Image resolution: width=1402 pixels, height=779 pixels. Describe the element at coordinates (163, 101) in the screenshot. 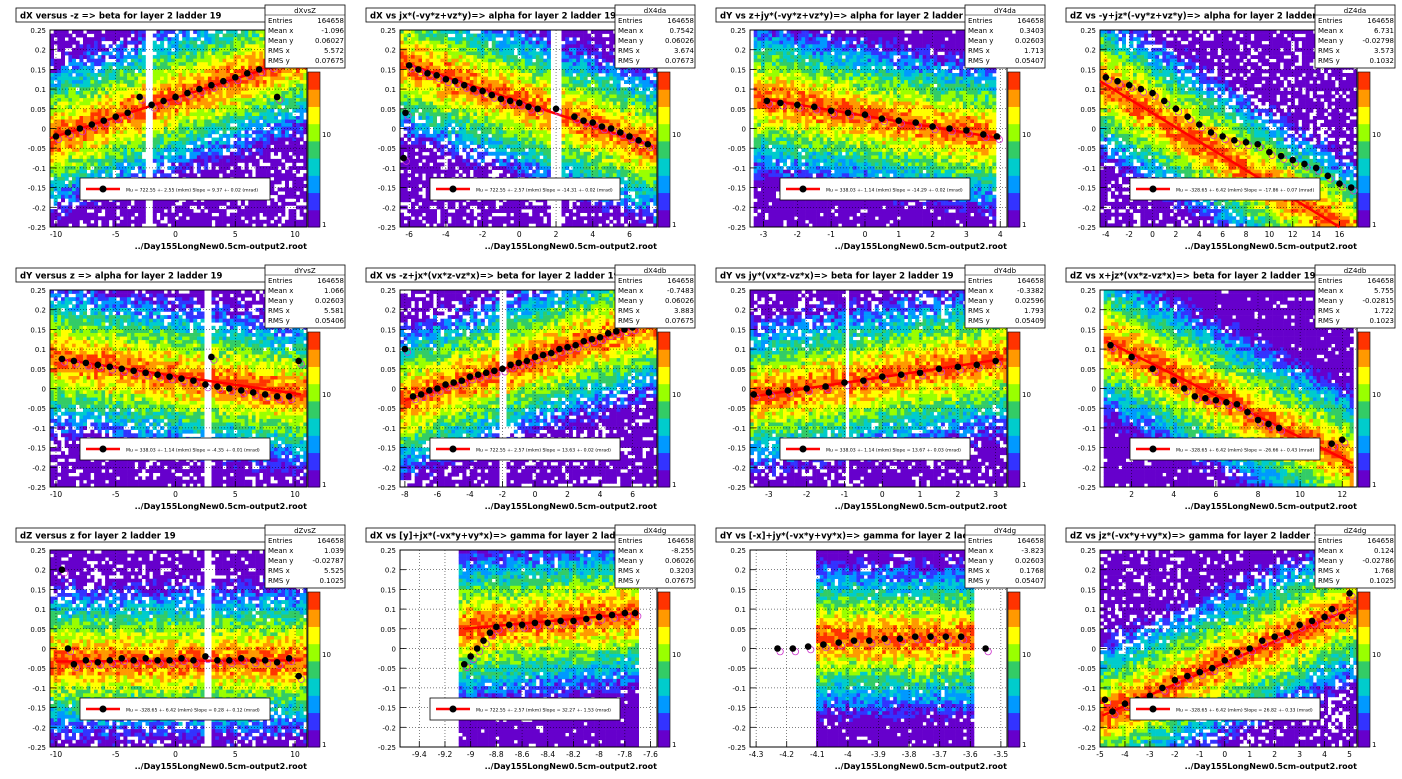

I see `profile-point` at that location.